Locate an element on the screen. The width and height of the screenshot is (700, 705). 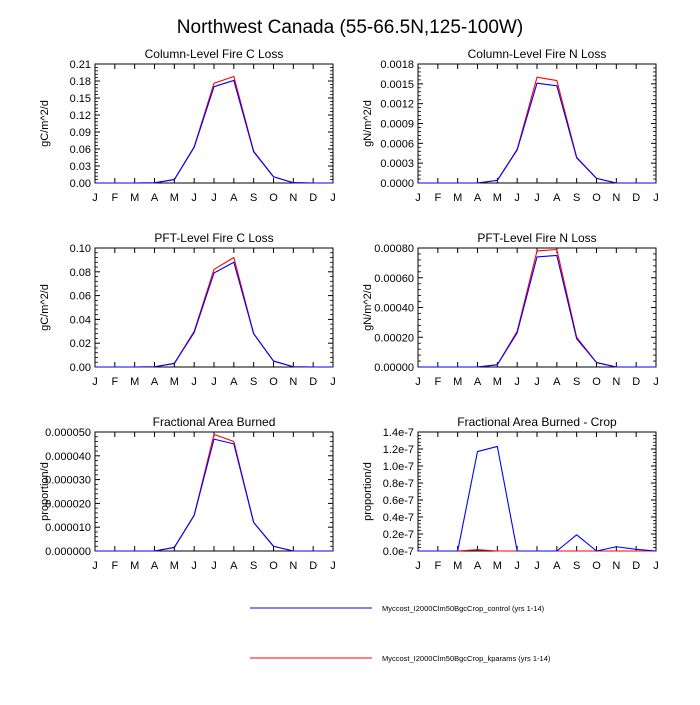
y-tick-label: 0.2e-7 is located at coordinates (398, 535).